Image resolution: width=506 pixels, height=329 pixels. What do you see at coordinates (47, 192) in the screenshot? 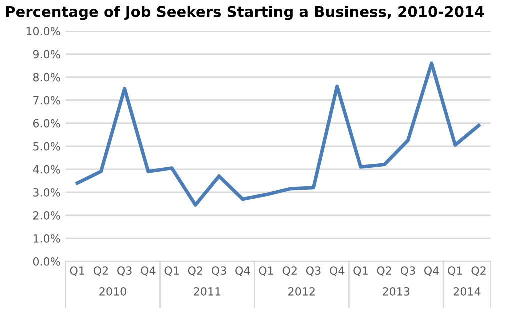
I see `y-tick-label: 3.0%` at bounding box center [47, 192].